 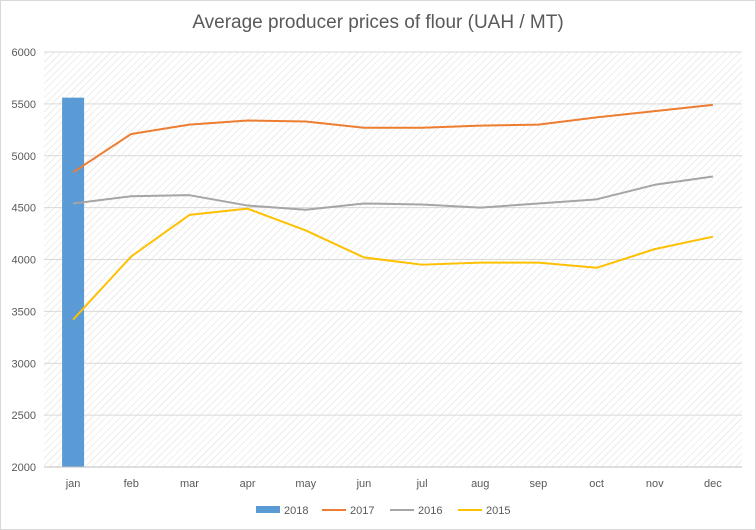 I want to click on bar-2018, so click(x=73, y=282).